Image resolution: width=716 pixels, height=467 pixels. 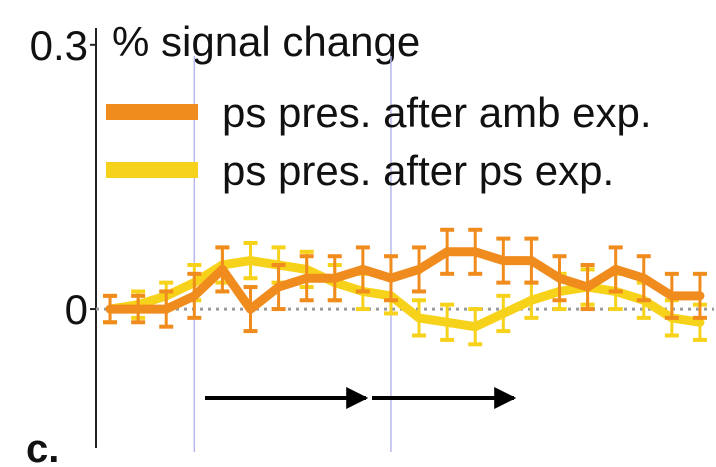 I want to click on y-tick-label: 0, so click(x=76, y=309).